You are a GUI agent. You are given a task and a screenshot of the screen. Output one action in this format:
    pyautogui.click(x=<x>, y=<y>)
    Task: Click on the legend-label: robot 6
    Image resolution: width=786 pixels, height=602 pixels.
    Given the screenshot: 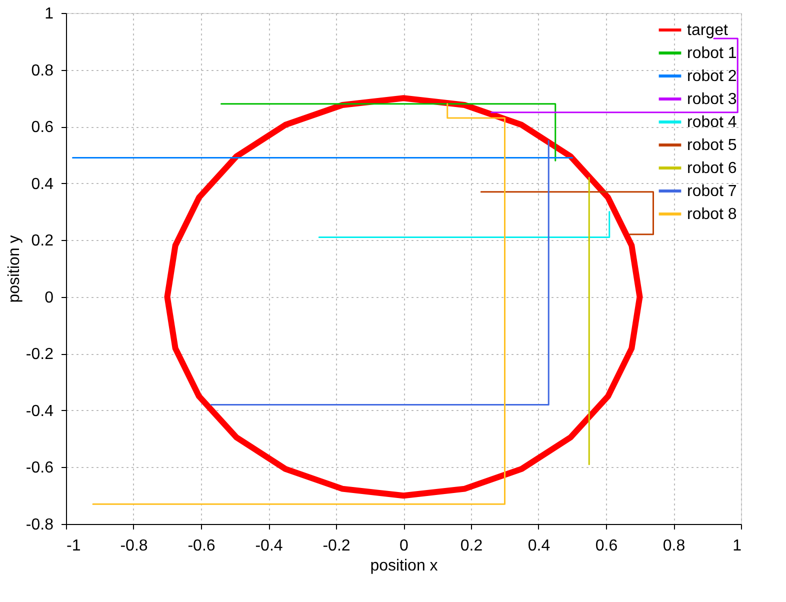 What is the action you would take?
    pyautogui.click(x=712, y=168)
    